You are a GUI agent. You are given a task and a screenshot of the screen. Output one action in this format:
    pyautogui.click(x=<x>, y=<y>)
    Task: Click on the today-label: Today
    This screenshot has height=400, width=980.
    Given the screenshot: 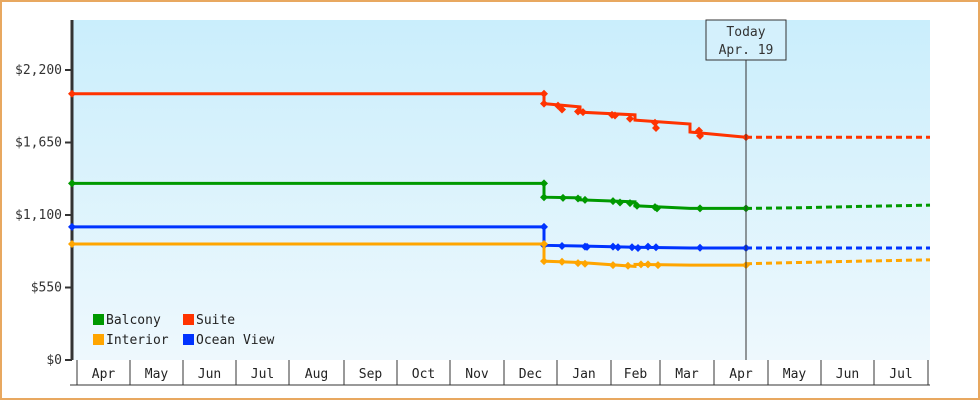 What is the action you would take?
    pyautogui.click(x=745, y=32)
    